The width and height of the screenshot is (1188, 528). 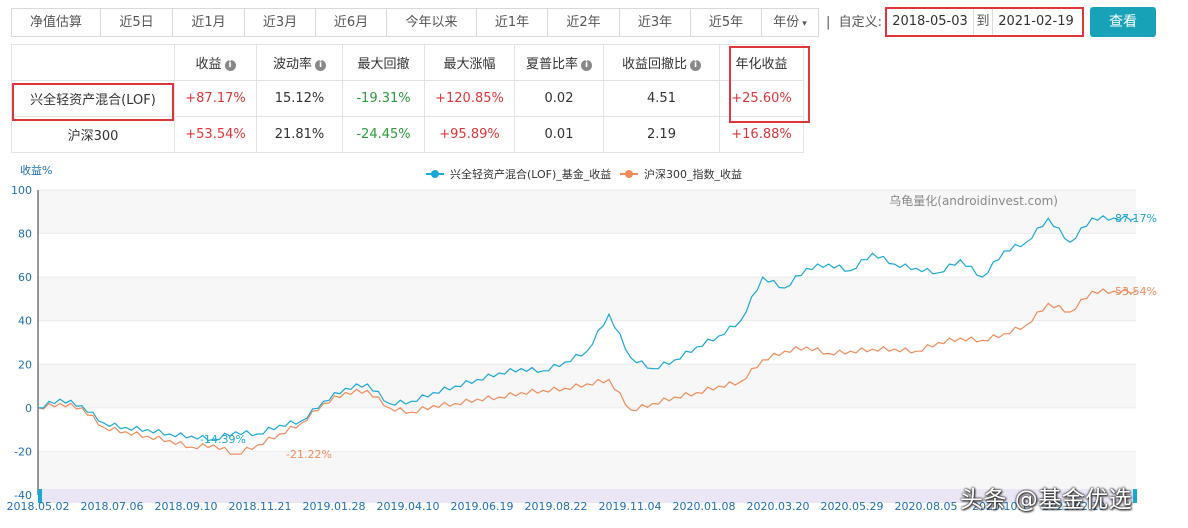 I want to click on x-tick-label: 2020.05.29, so click(x=852, y=506).